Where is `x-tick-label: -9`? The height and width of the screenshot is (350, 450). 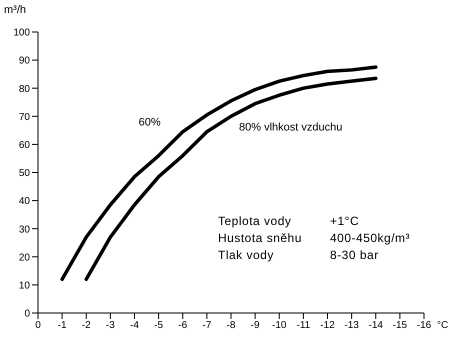
x-tick-label: -9 is located at coordinates (255, 326).